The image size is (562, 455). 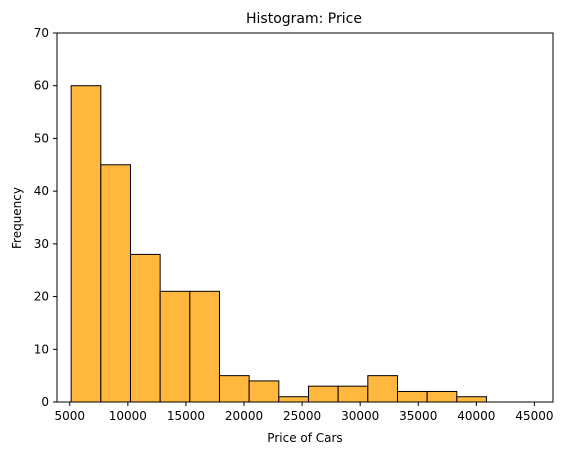 I want to click on y-tick-label: 60, so click(x=41, y=86).